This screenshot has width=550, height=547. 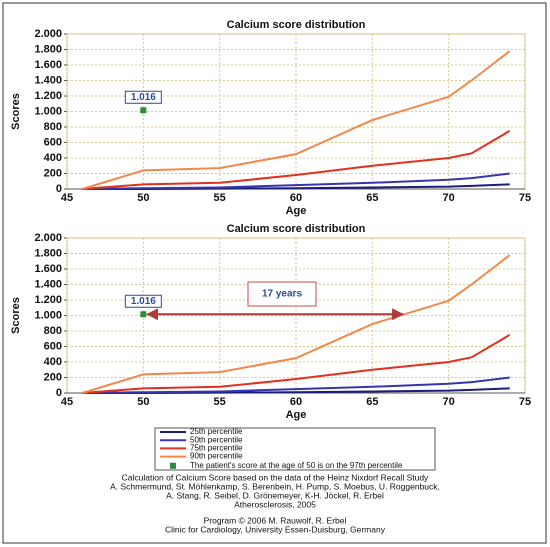 What do you see at coordinates (216, 448) in the screenshot?
I see `legend-label: 75th percentile` at bounding box center [216, 448].